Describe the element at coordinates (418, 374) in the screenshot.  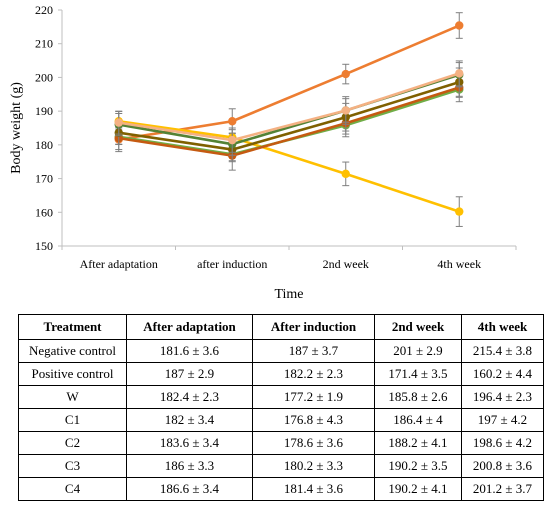
I see `table-cell: 171.4 ± 3.5` at that location.